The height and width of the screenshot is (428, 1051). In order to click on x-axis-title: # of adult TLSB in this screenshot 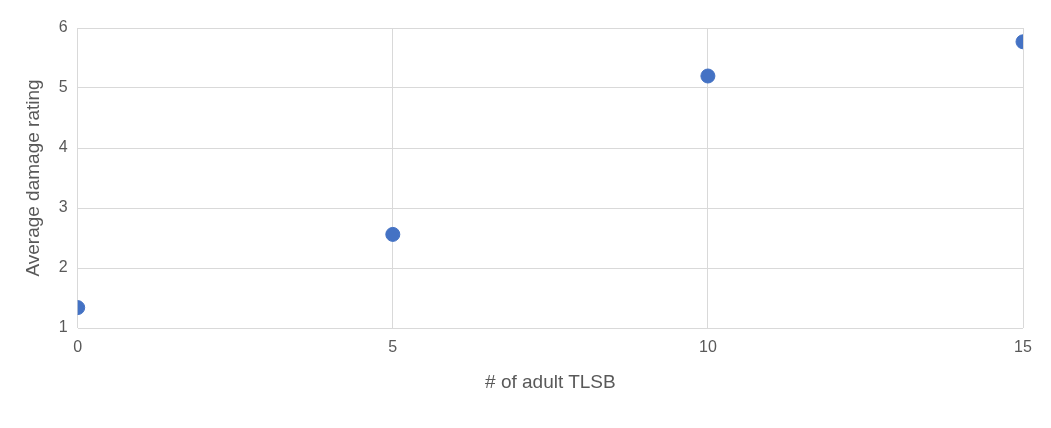, I will do `click(550, 381)`.